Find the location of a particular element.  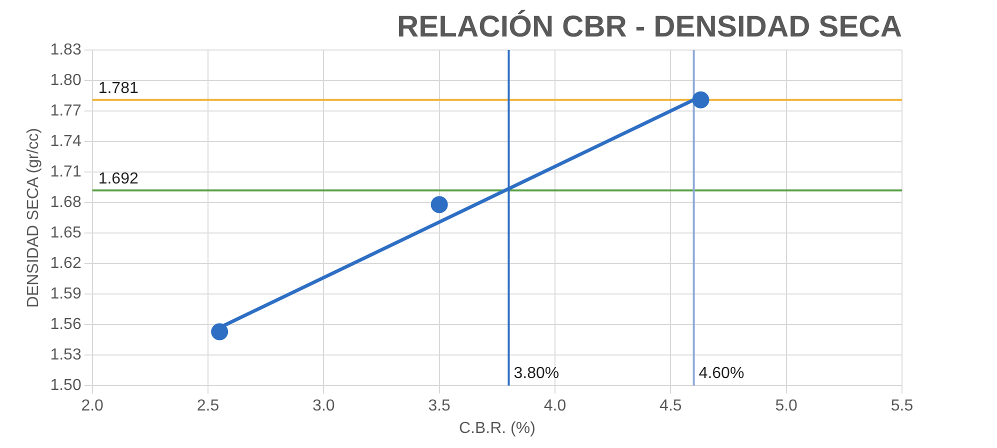

x-tick-label: 4.5 is located at coordinates (671, 406).